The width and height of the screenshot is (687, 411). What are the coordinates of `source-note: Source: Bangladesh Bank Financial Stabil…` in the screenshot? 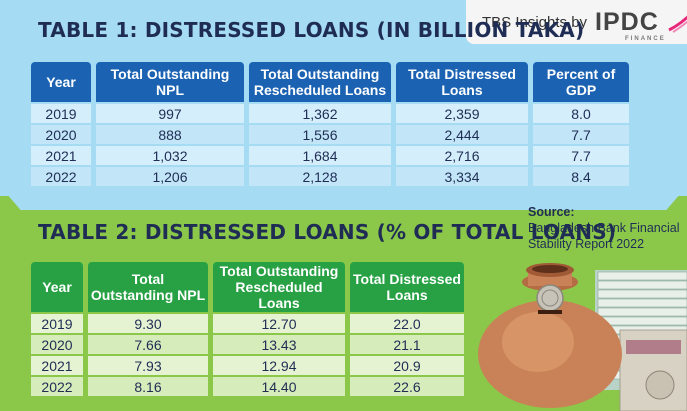 It's located at (607, 228).